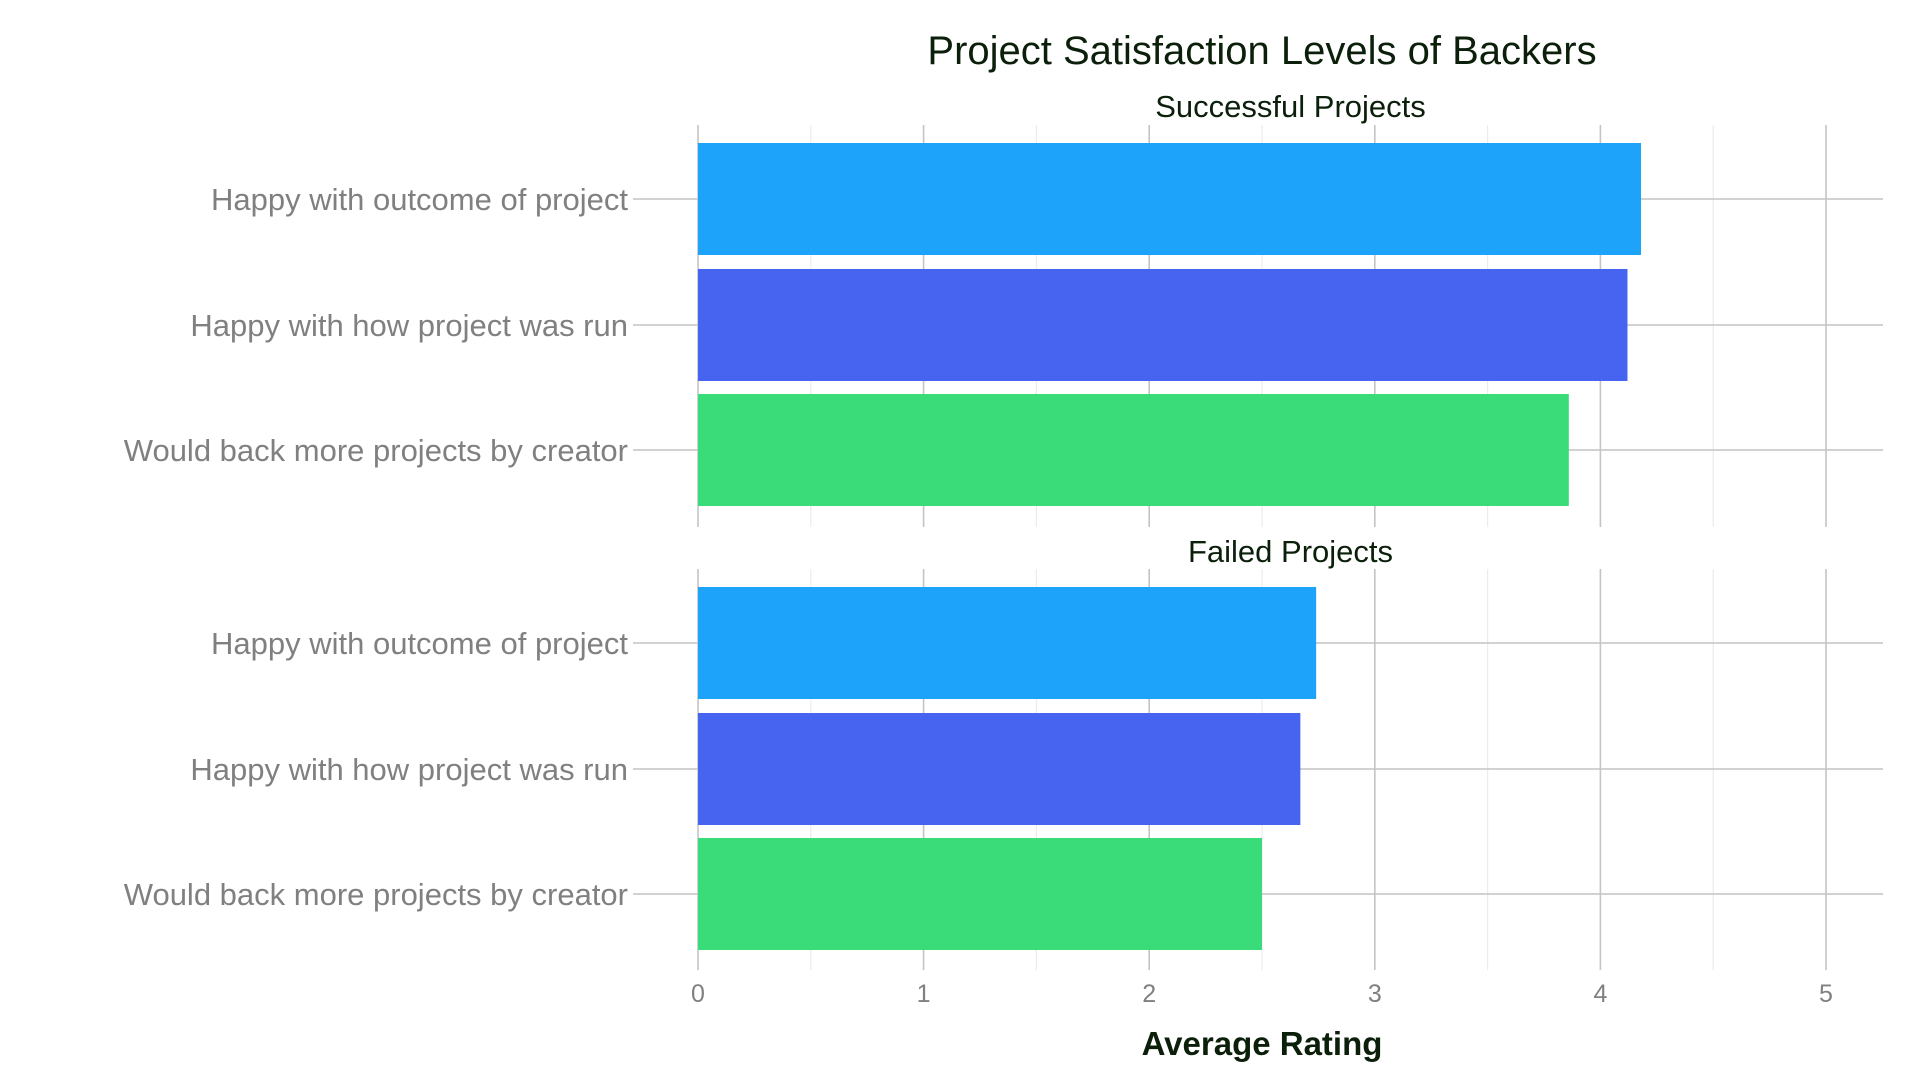 This screenshot has width=1920, height=1085. What do you see at coordinates (1290, 106) in the screenshot?
I see `facet-title: Successful Projects` at bounding box center [1290, 106].